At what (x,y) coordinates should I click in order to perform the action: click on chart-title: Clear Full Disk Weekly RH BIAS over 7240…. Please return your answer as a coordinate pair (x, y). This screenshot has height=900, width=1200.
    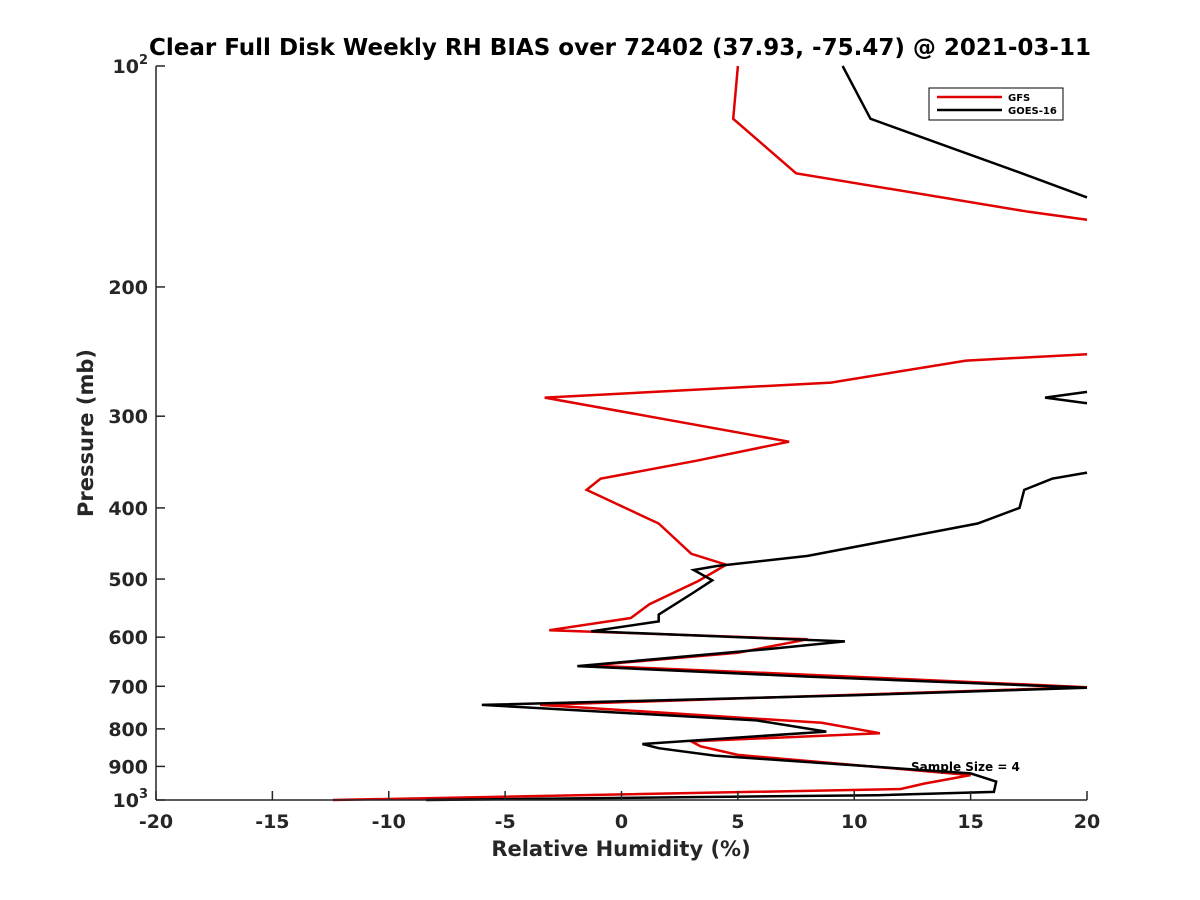
    Looking at the image, I should click on (620, 48).